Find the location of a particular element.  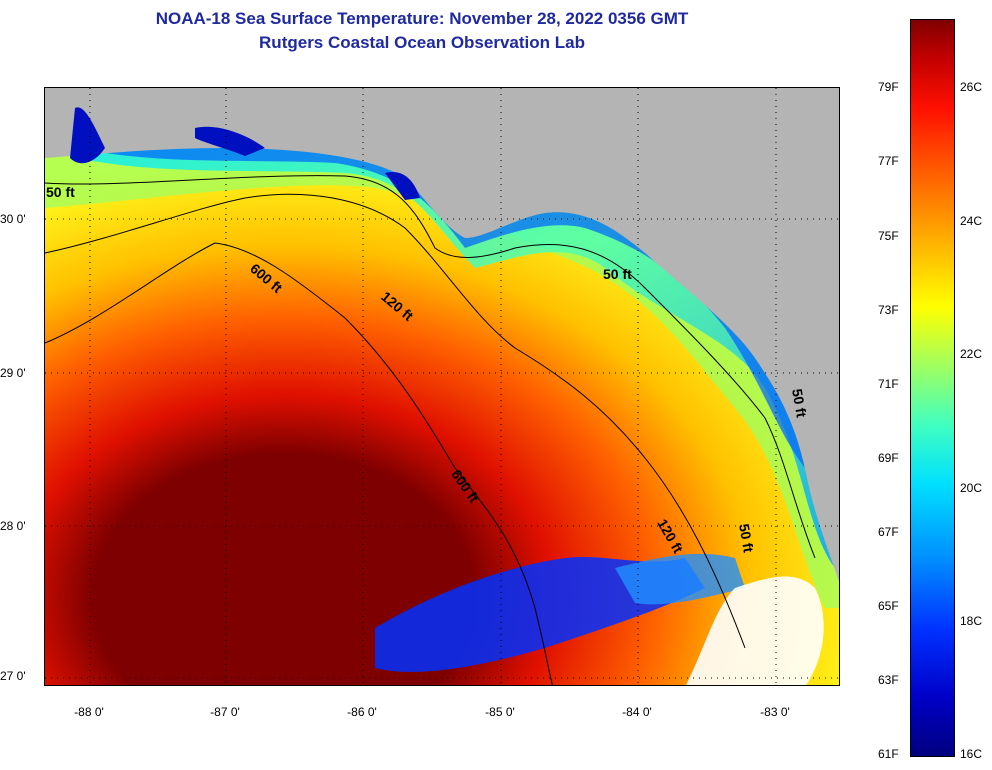

colorbar-label-c: 20C is located at coordinates (971, 488).